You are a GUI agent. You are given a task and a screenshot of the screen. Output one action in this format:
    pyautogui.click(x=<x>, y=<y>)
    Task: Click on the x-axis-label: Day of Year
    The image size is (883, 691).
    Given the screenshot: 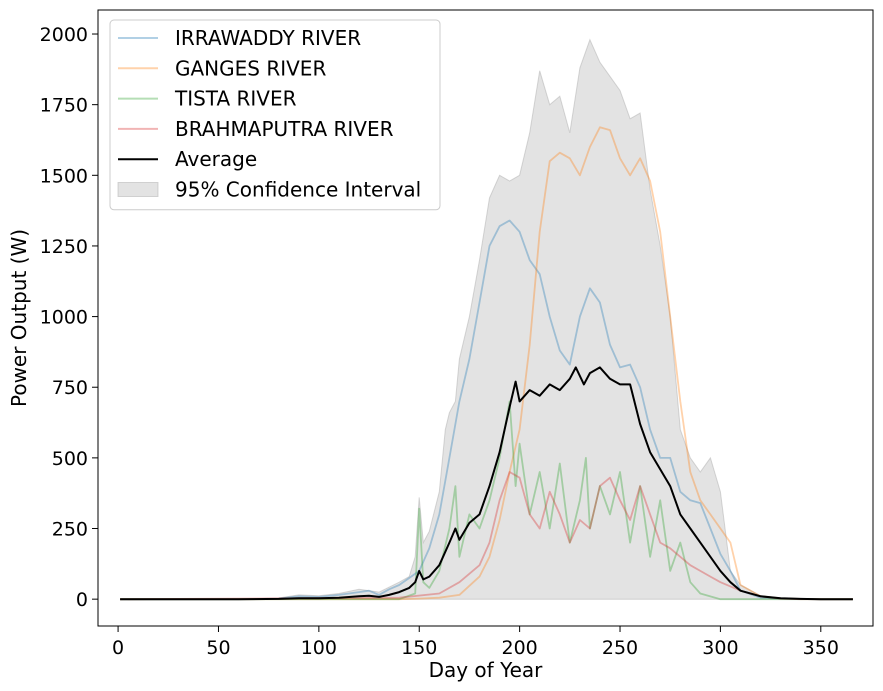 What is the action you would take?
    pyautogui.click(x=486, y=670)
    